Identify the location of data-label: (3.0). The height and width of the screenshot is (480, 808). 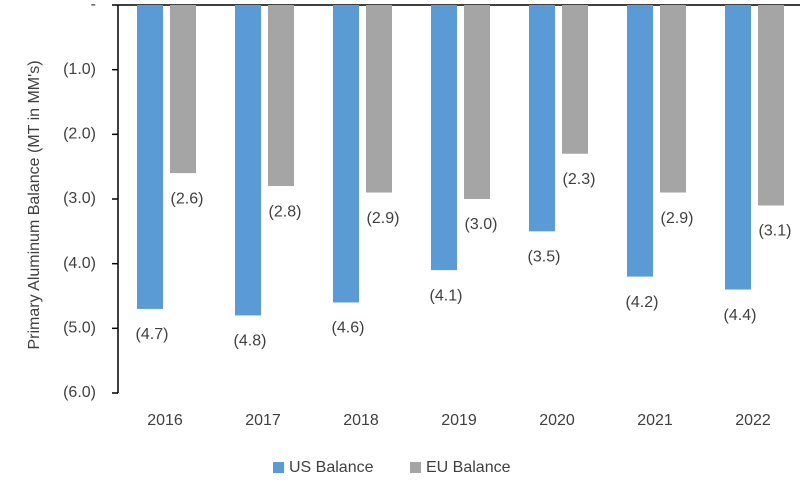
(481, 224).